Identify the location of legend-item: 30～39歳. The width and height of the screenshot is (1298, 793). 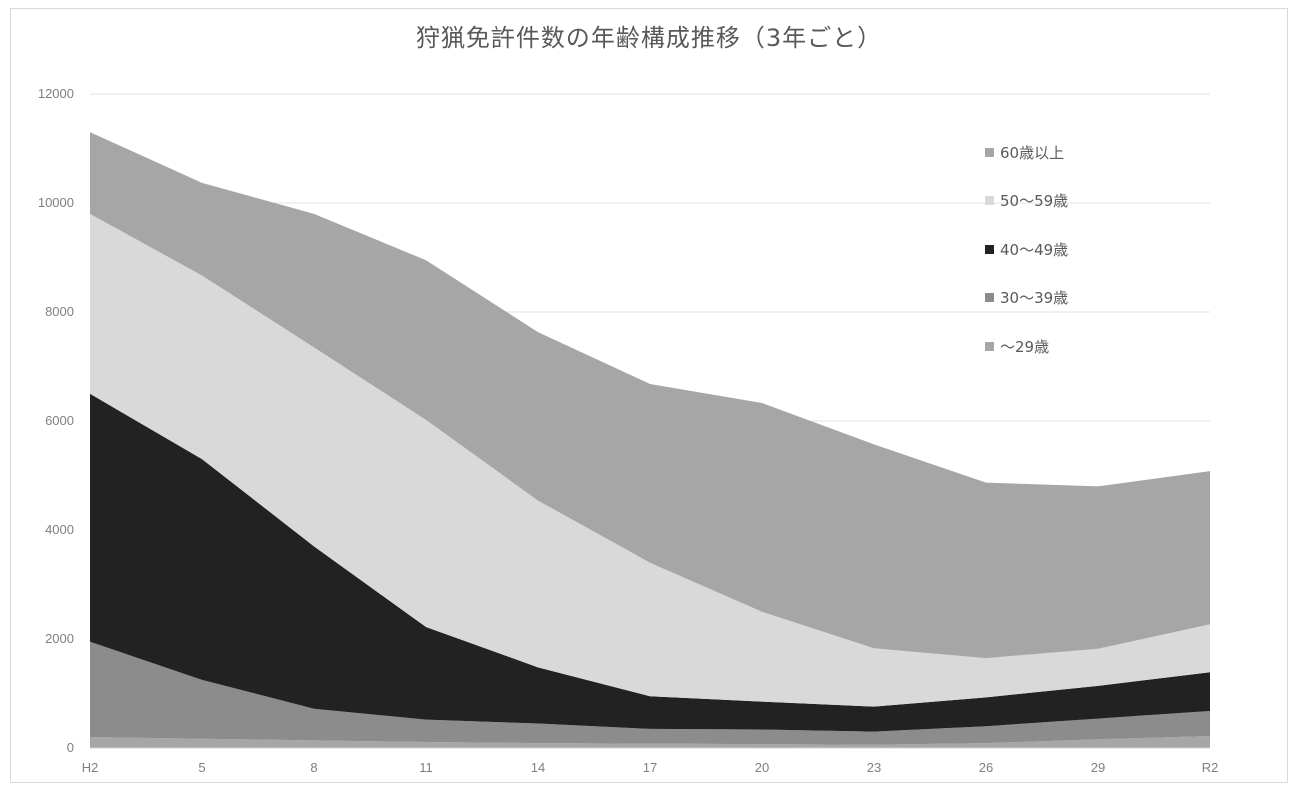
(1052, 298).